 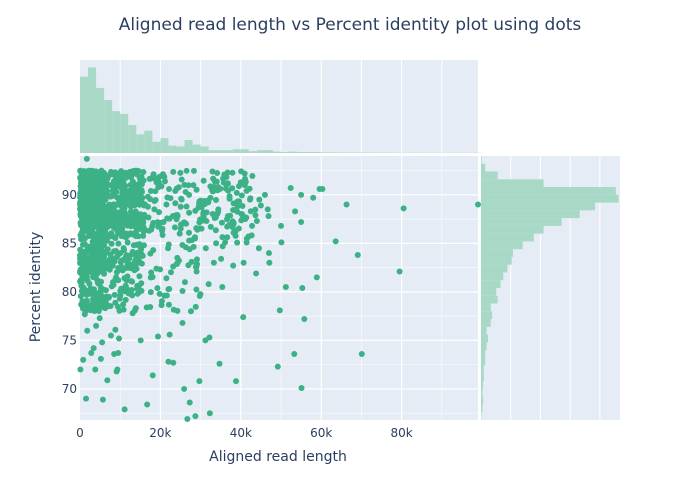 What do you see at coordinates (36, 287) in the screenshot?
I see `y-axis-title: Percent identity` at bounding box center [36, 287].